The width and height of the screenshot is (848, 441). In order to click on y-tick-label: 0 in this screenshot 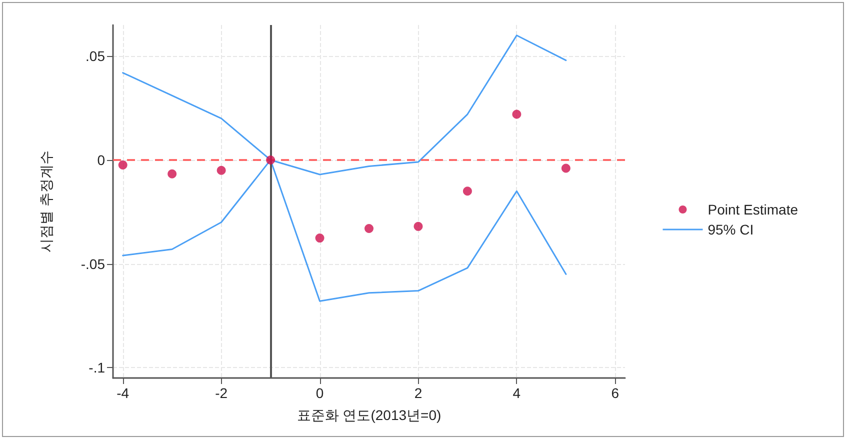, I will do `click(101, 160)`.